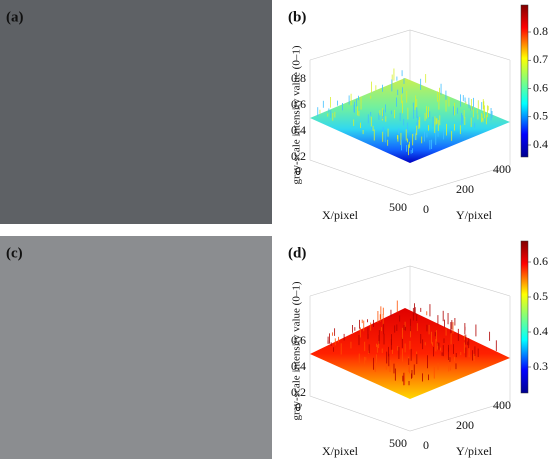 The image size is (550, 459). I want to click on colorbar-tick-label: 0.3, so click(540, 366).